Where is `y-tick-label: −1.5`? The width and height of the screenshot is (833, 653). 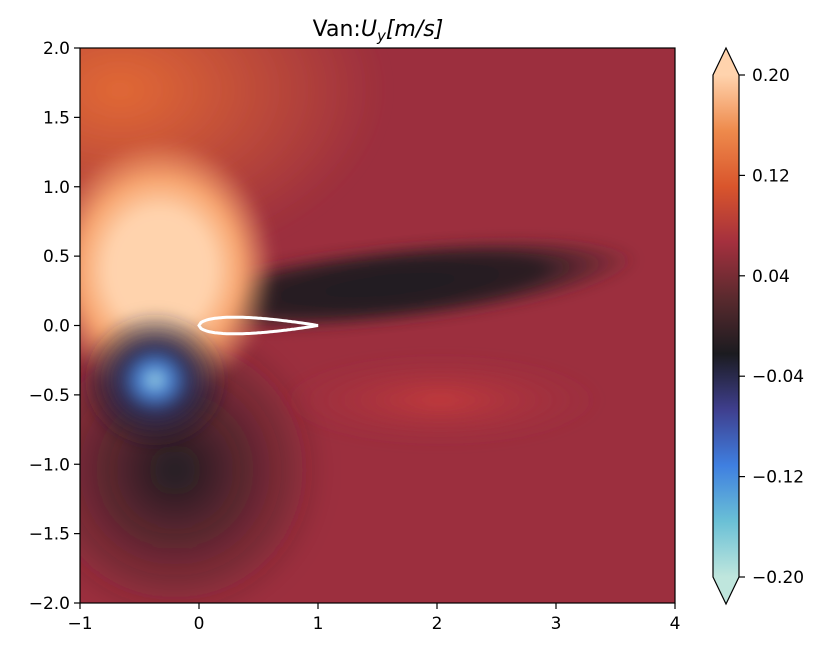 y-tick-label: −1.5 is located at coordinates (49, 535).